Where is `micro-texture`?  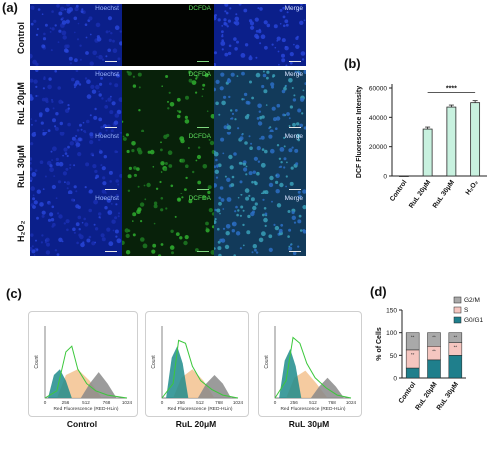 micro-texture is located at coordinates (260, 163).